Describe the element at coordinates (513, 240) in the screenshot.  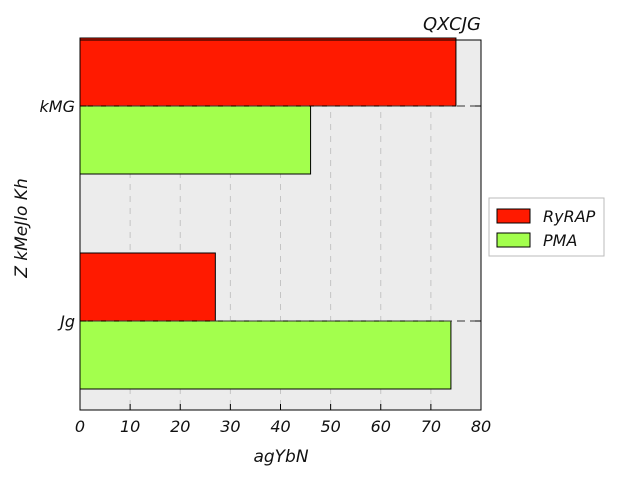
I see `legend-swatch-pma` at that location.